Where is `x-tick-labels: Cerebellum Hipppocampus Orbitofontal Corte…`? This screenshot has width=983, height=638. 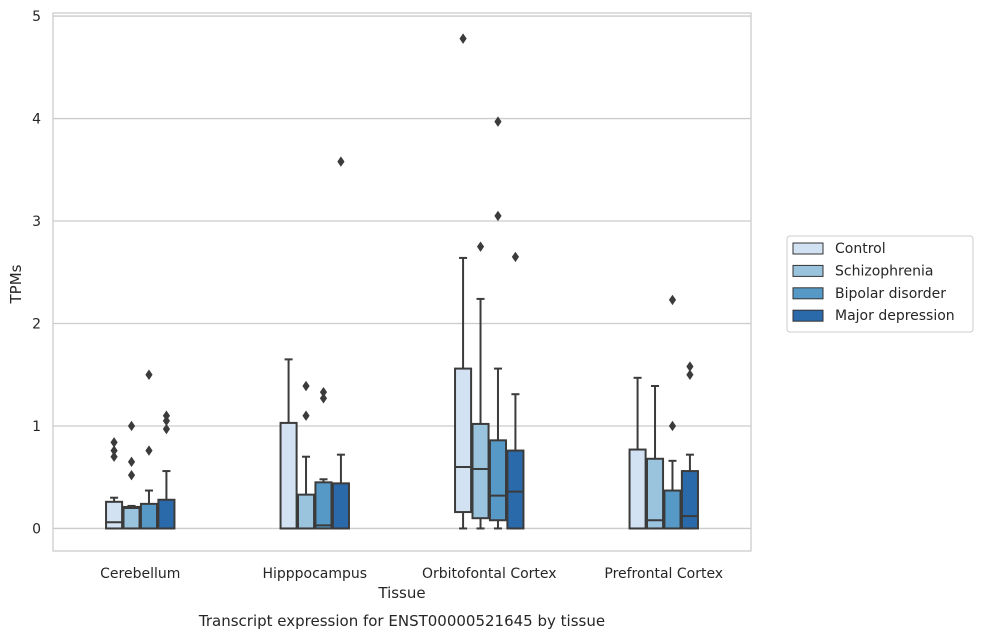 x-tick-labels: Cerebellum Hipppocampus Orbitofontal Corte… is located at coordinates (411, 574).